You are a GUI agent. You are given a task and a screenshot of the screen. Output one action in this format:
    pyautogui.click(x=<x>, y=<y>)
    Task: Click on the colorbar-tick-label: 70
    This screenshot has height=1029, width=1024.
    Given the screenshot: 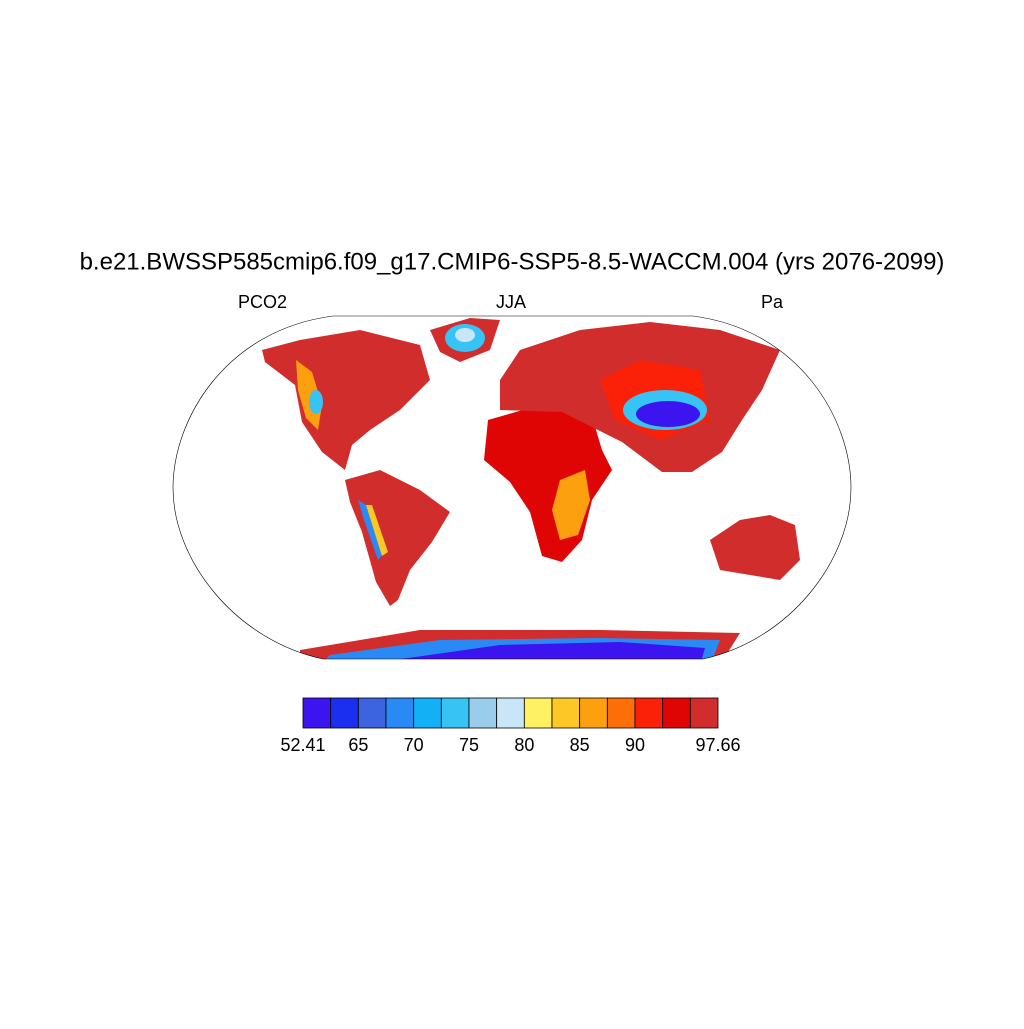 What is the action you would take?
    pyautogui.click(x=414, y=745)
    